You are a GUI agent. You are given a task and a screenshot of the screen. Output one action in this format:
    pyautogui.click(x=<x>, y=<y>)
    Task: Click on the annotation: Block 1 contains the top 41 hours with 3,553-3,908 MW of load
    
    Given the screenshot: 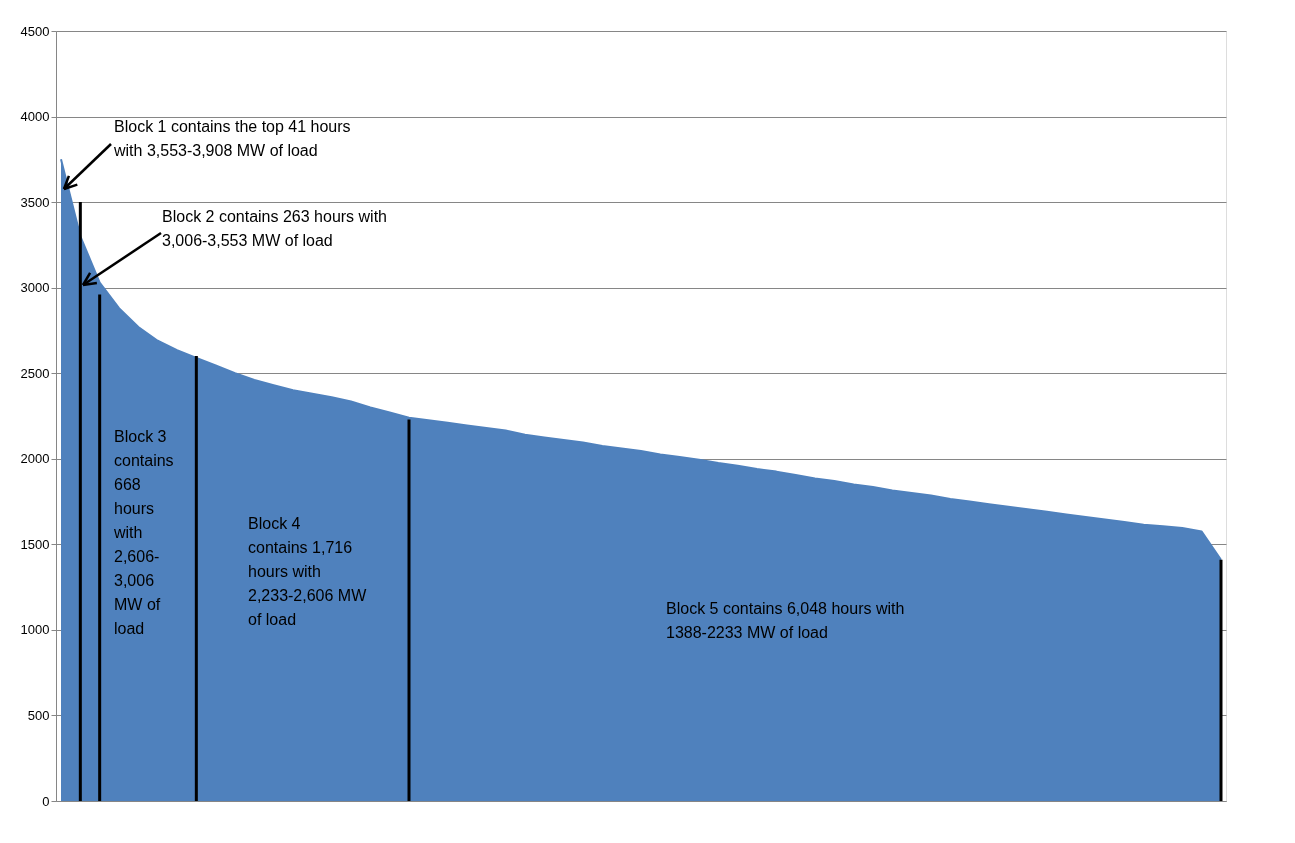 What is the action you would take?
    pyautogui.click(x=232, y=138)
    